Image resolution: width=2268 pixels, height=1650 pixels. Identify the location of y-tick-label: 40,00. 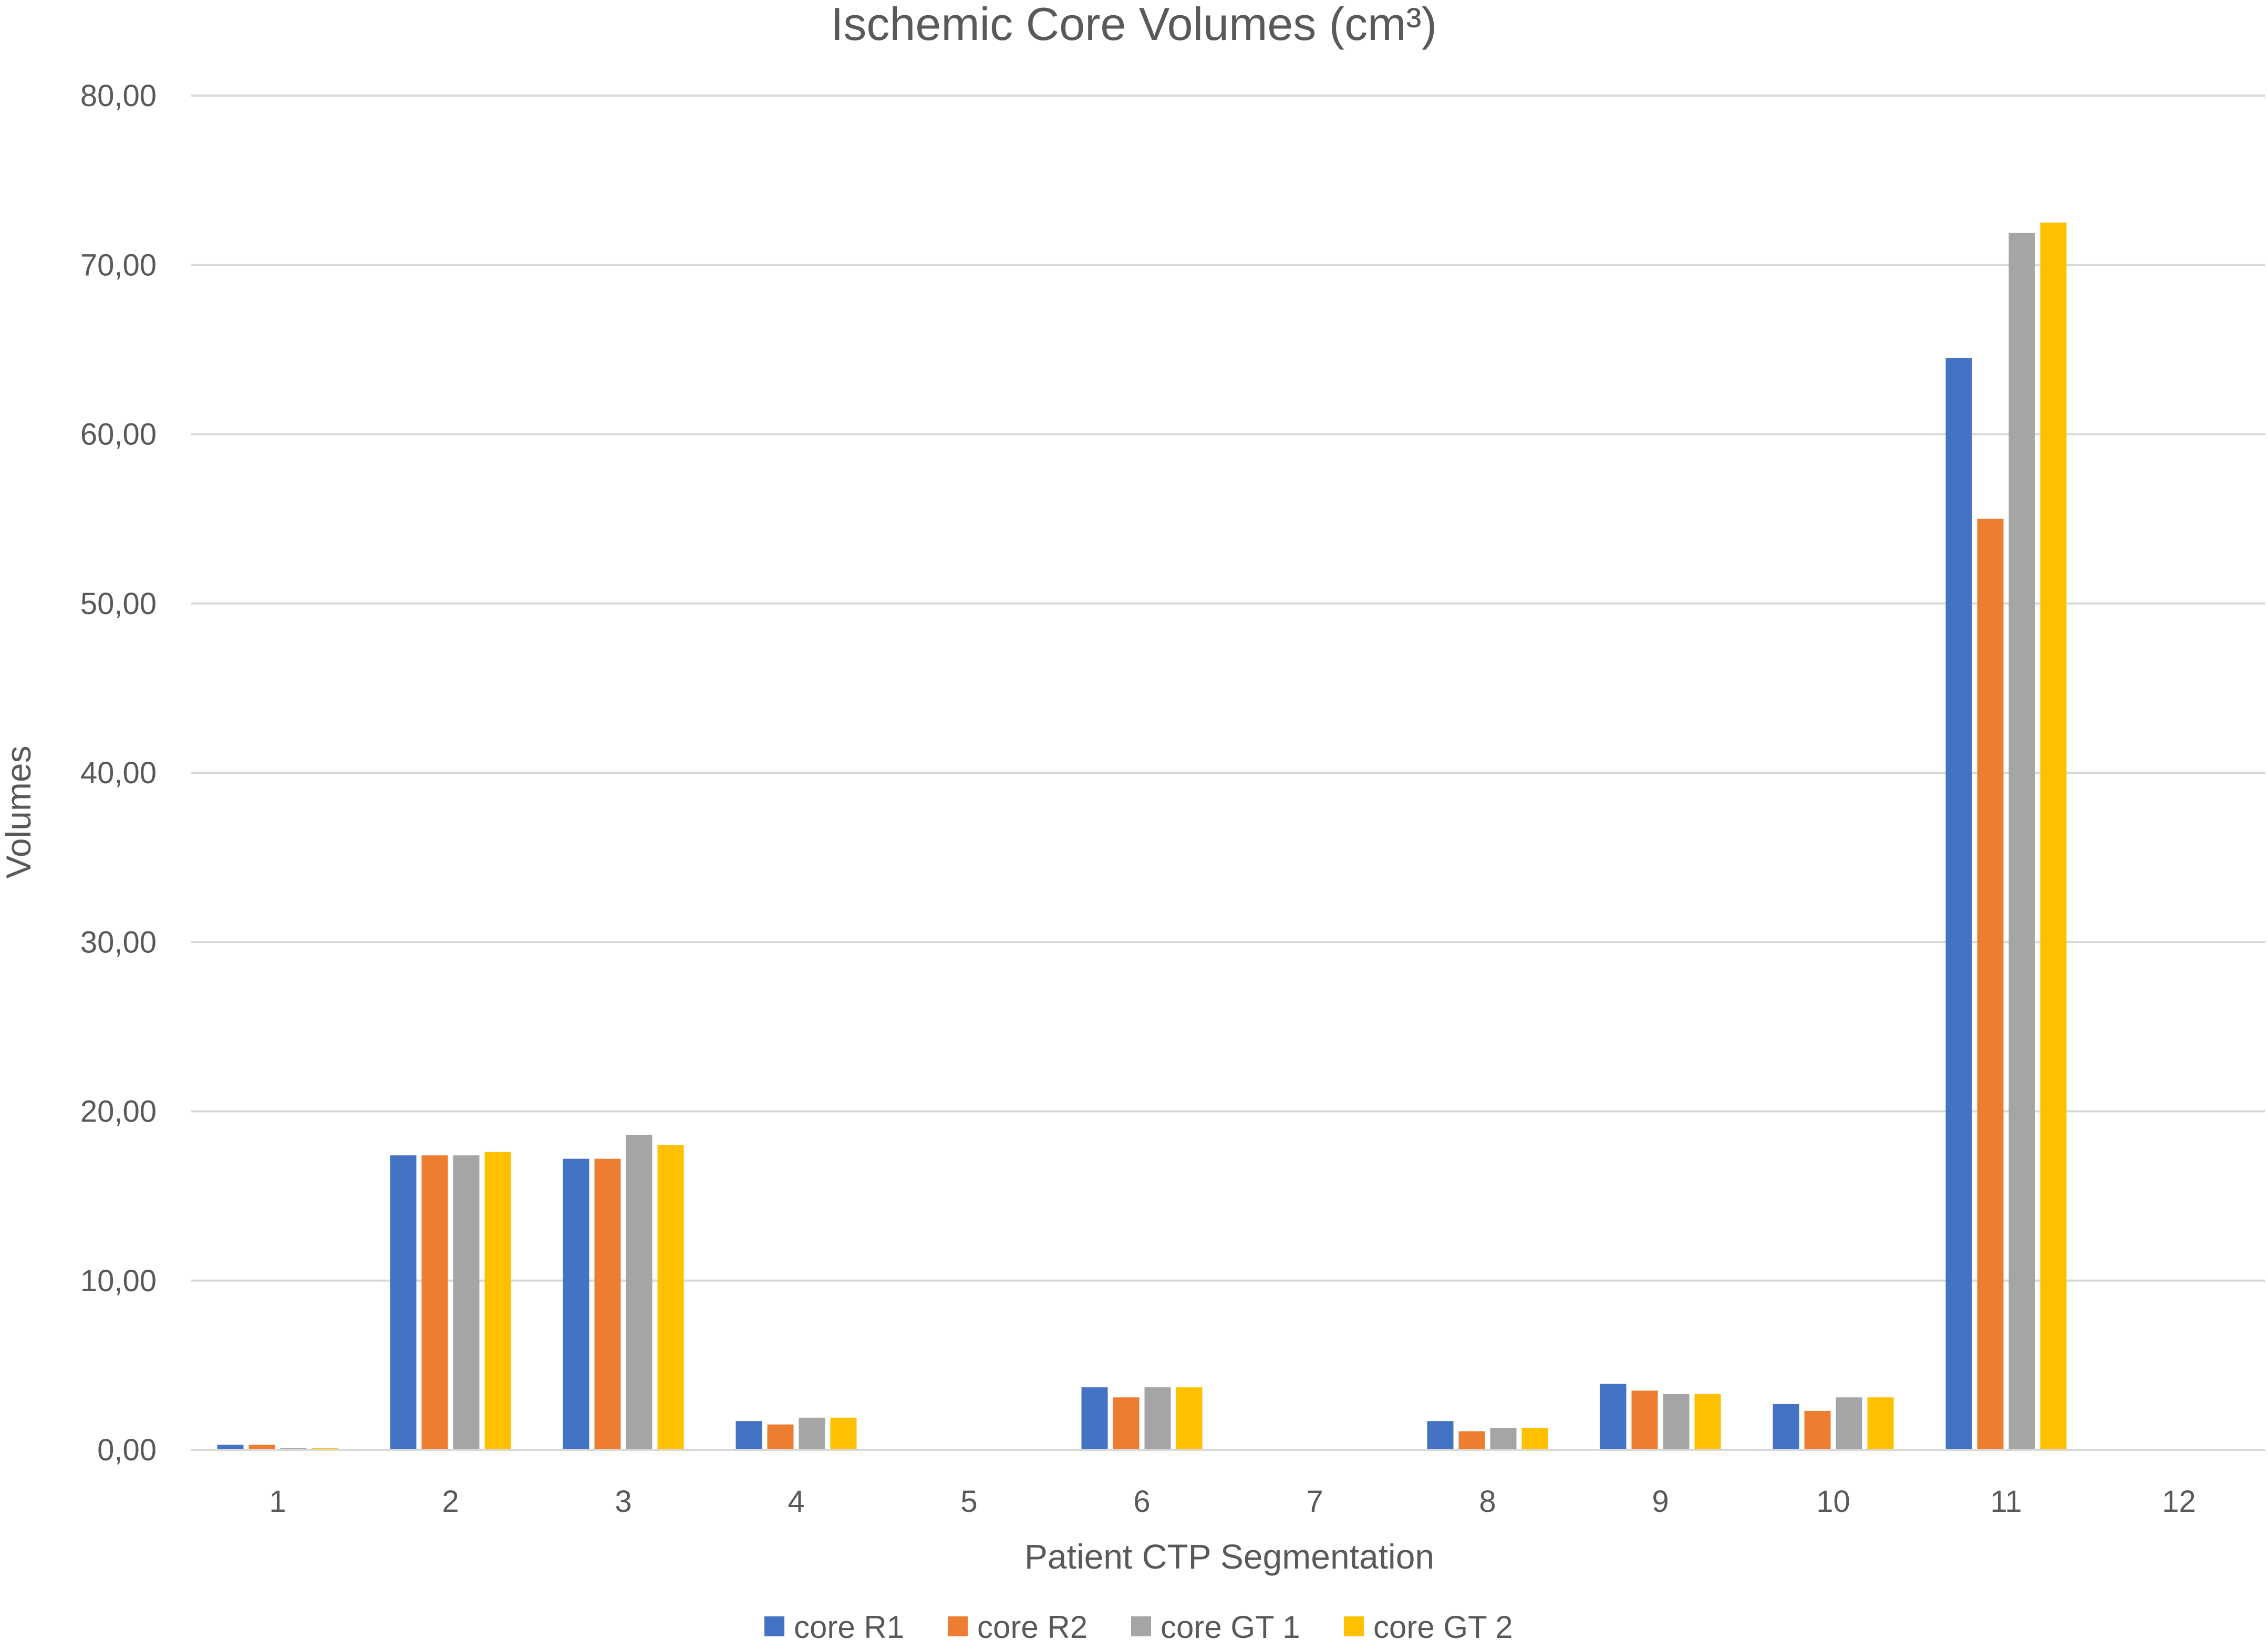
(118, 773).